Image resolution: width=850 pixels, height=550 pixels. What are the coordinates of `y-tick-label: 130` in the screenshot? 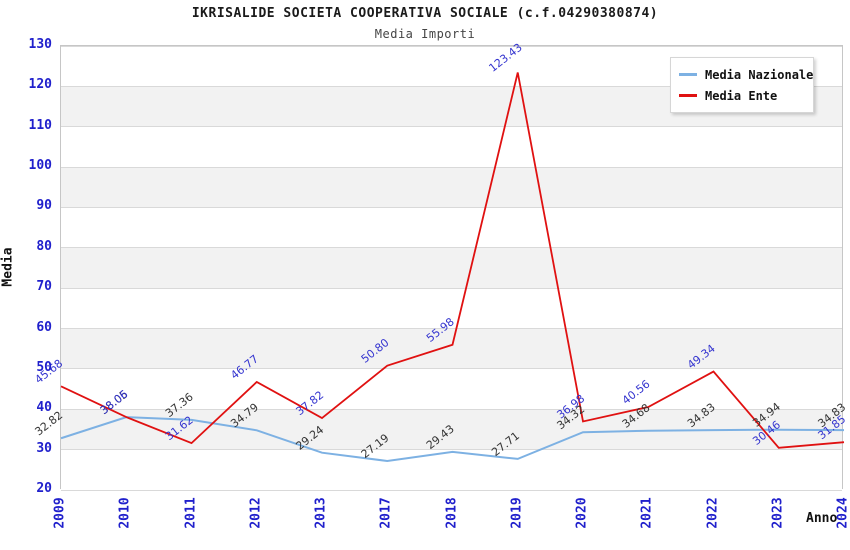 It's located at (40, 44).